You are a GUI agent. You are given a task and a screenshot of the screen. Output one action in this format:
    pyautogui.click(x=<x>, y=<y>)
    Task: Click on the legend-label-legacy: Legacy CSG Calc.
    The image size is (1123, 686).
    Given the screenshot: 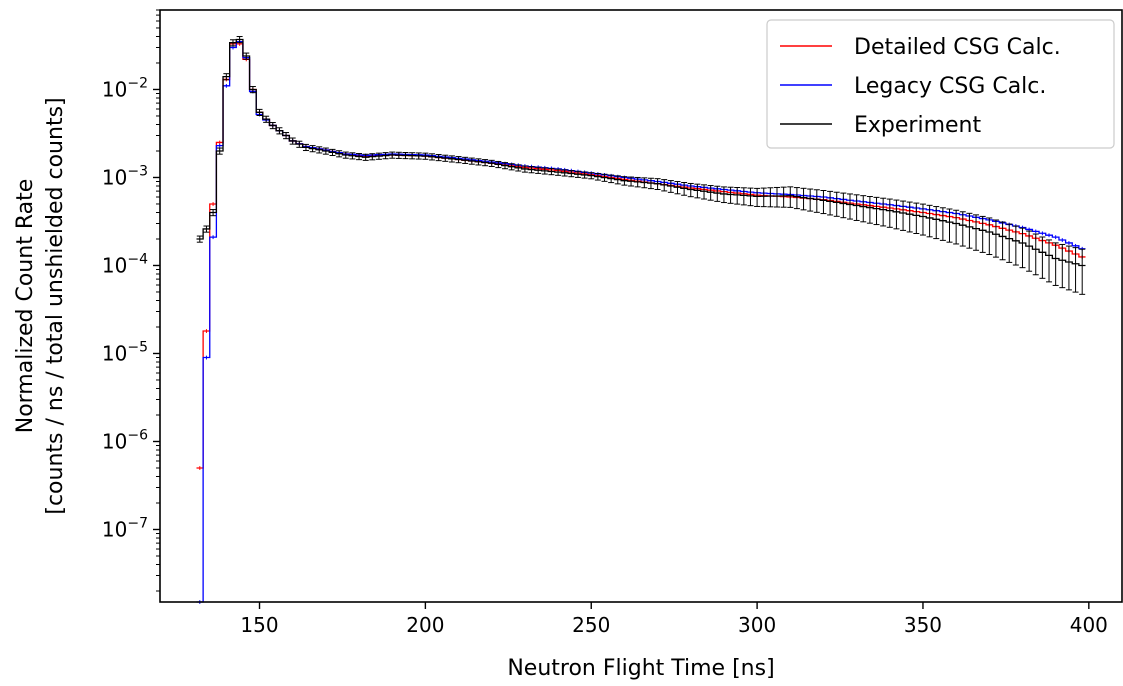 What is the action you would take?
    pyautogui.click(x=950, y=86)
    